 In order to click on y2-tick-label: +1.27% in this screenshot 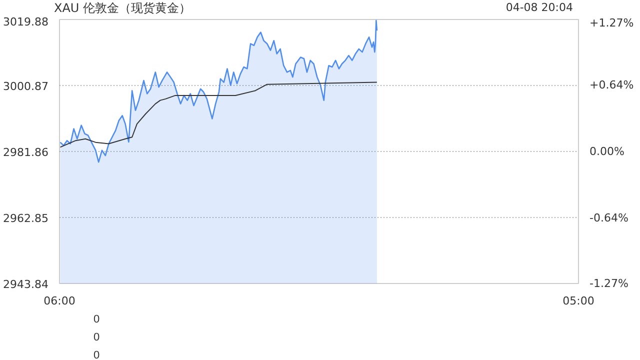, I will do `click(612, 23)`.